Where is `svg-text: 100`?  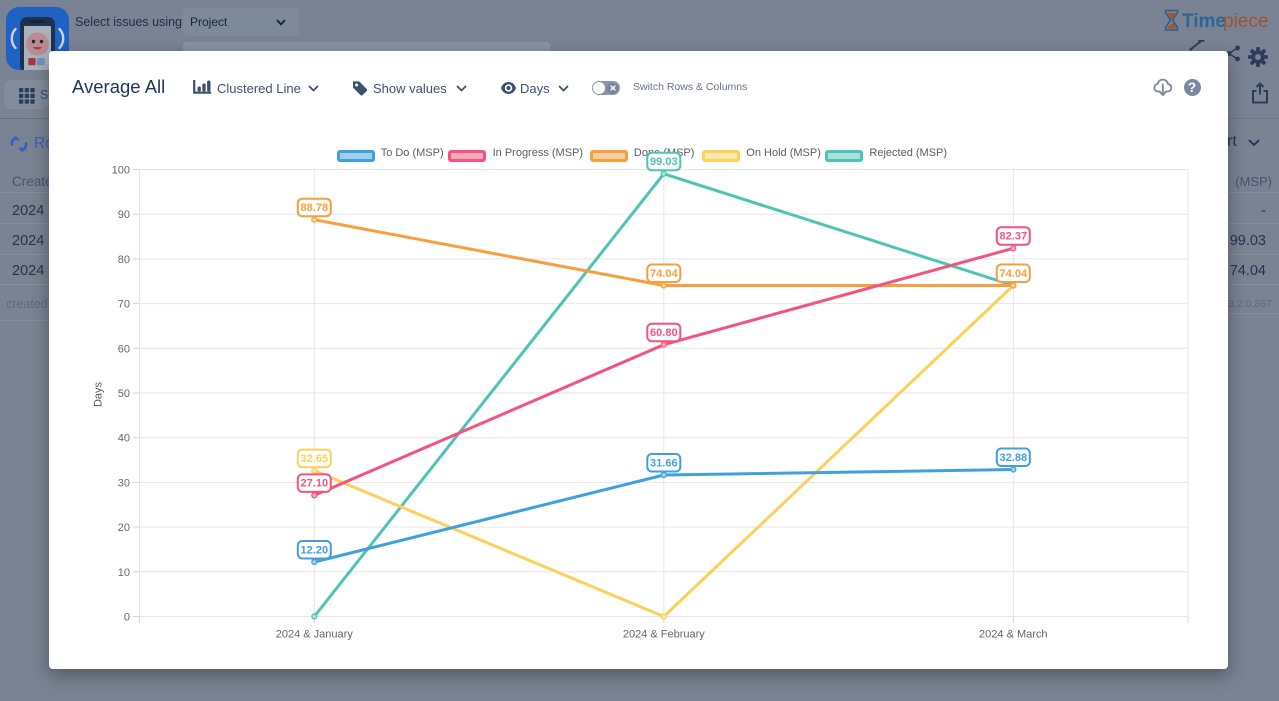
svg-text: 100 is located at coordinates (121, 171).